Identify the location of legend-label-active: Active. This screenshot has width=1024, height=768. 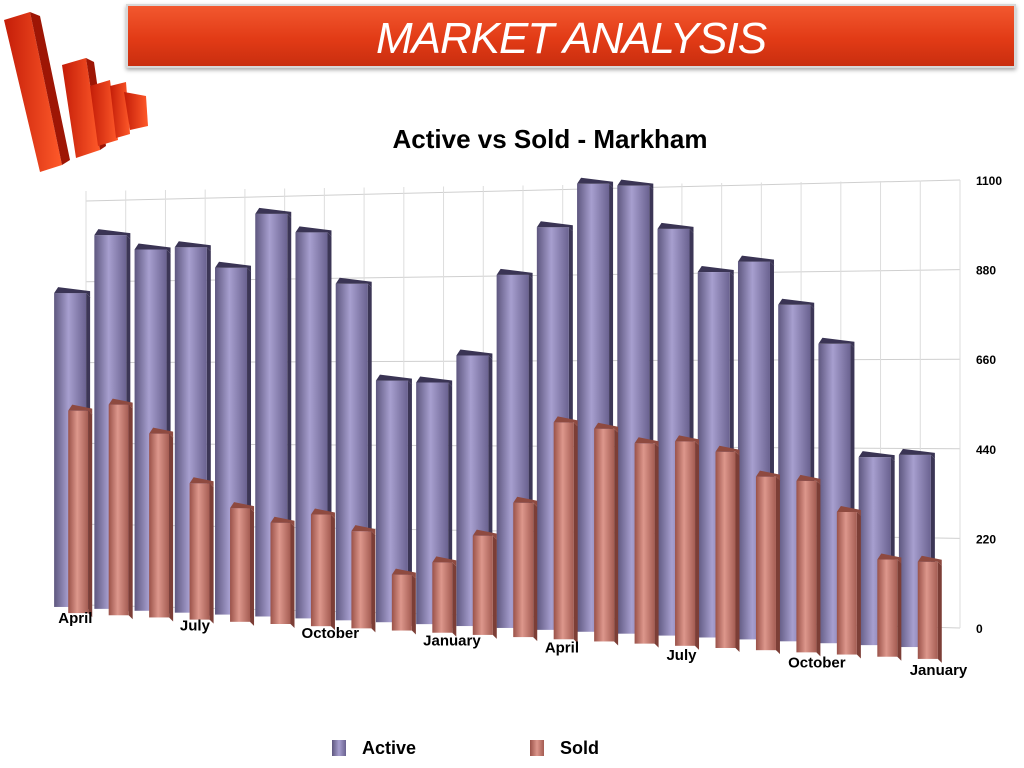
(389, 748).